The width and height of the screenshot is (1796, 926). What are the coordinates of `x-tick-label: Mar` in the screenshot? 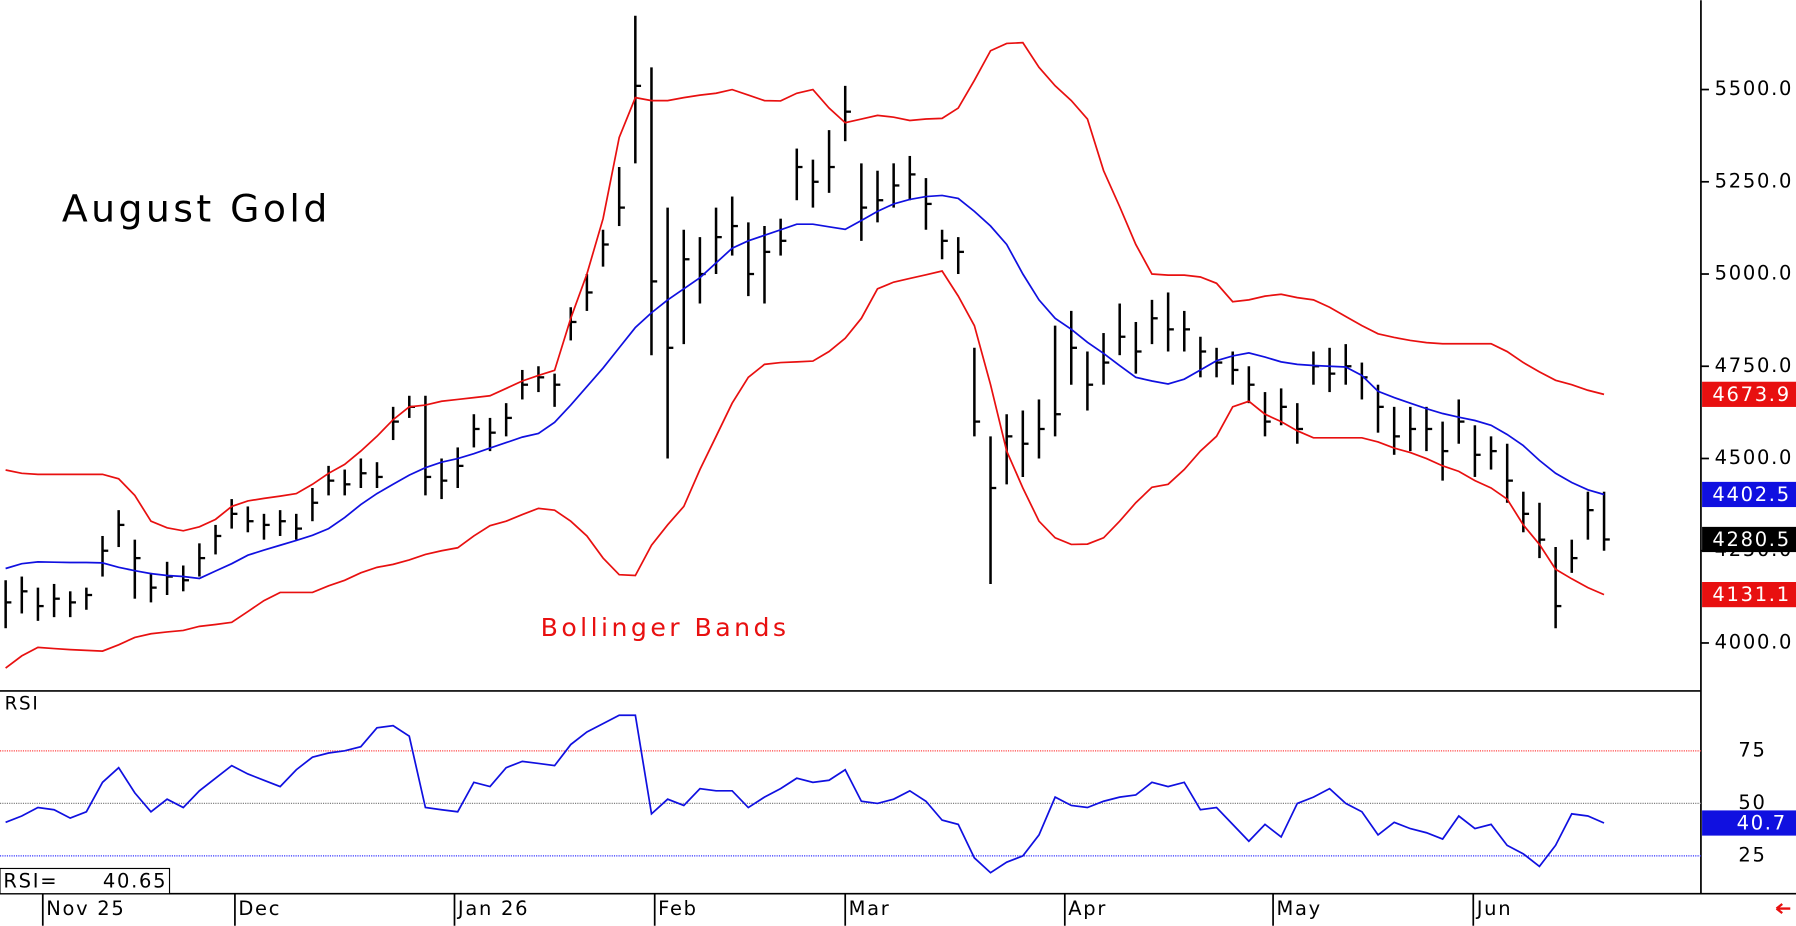 It's located at (870, 908).